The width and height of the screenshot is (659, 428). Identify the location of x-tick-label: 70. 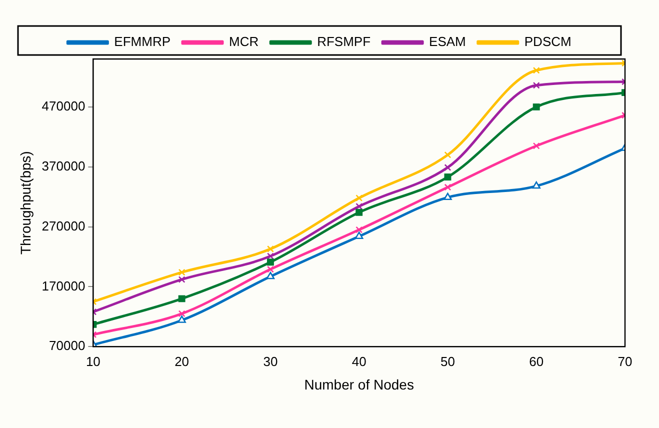
(625, 361).